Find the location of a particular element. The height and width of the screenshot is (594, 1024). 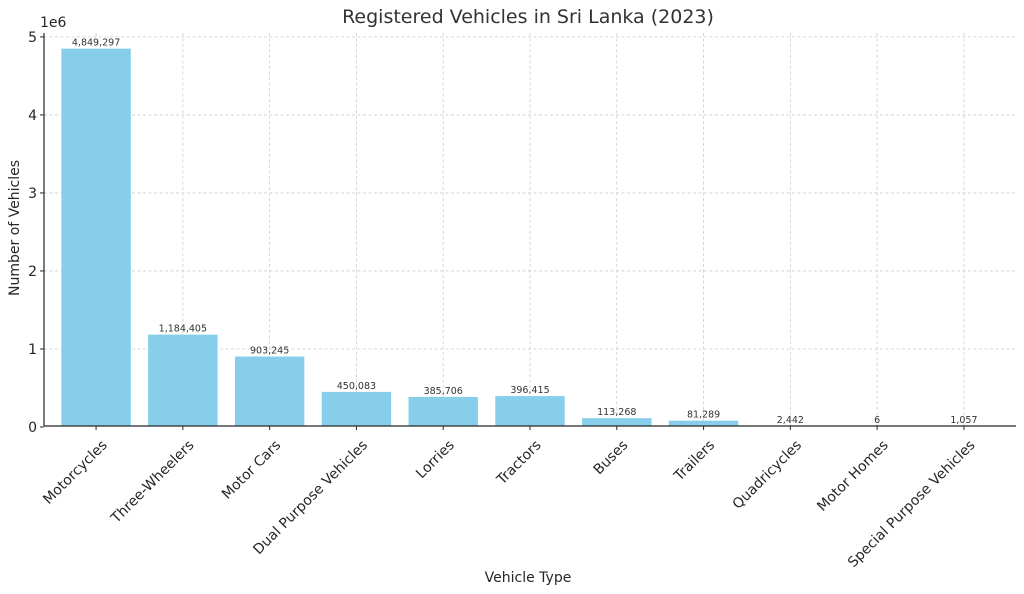

bar-value-label: 396,415 is located at coordinates (529, 390).